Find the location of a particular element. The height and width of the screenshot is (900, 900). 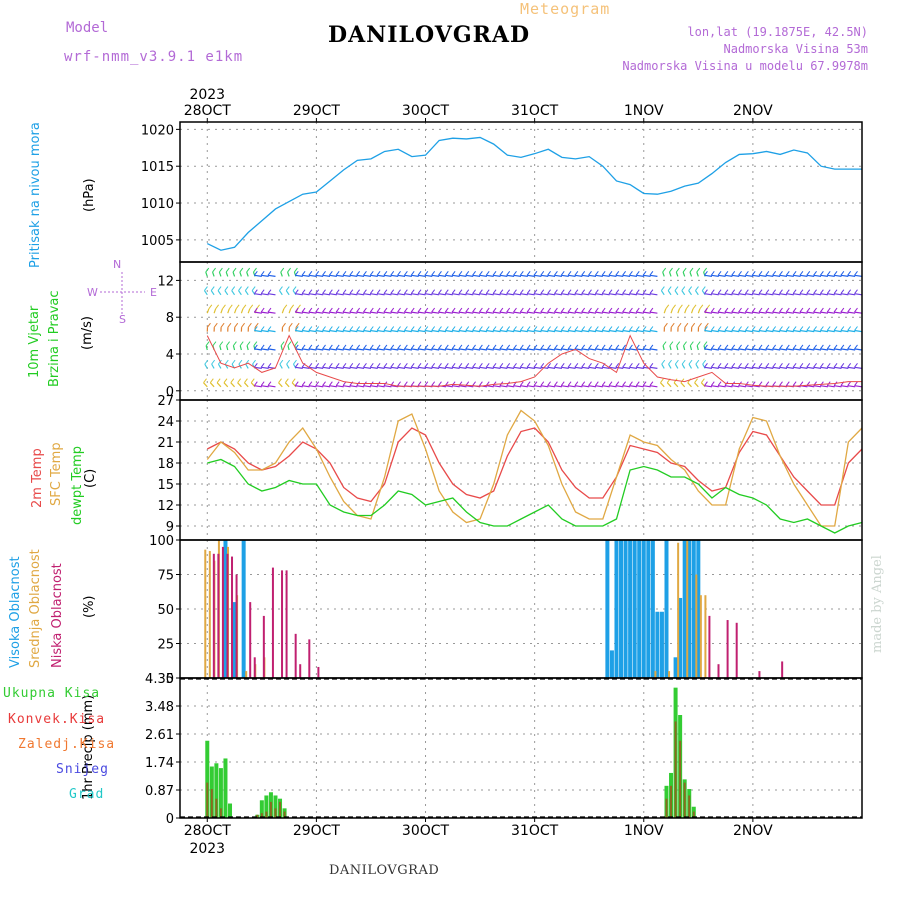

y-tick-label: 21 is located at coordinates (165, 443).